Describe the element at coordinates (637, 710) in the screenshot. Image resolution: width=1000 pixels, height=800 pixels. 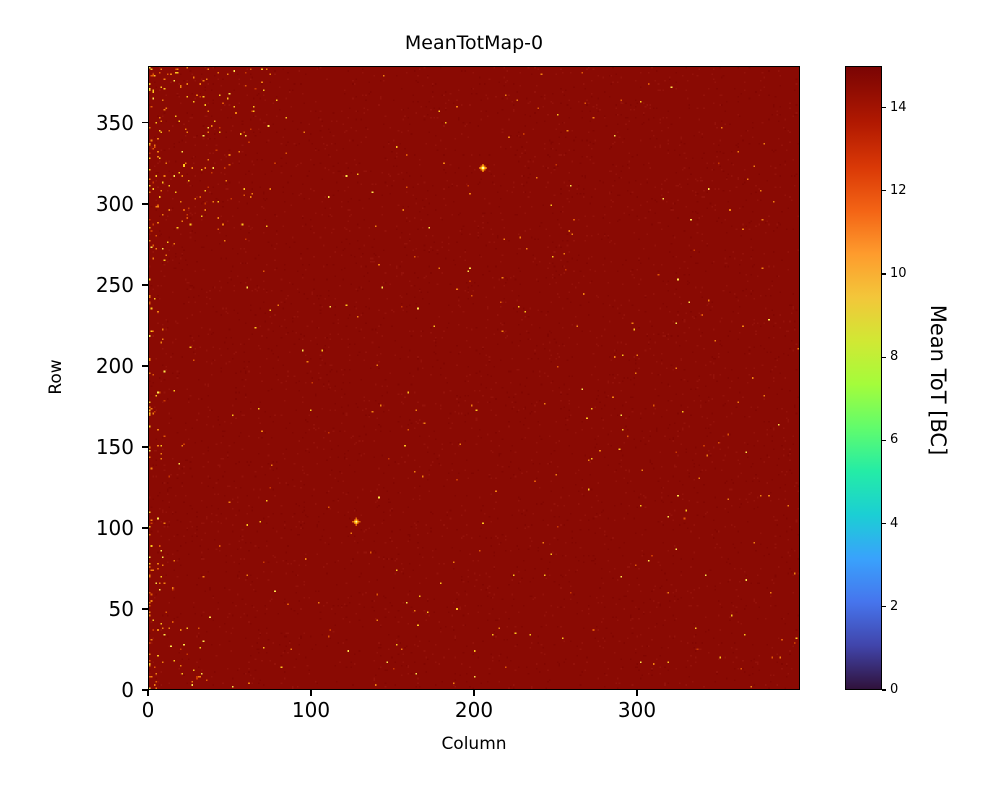
I see `x-tick-label: 300` at that location.